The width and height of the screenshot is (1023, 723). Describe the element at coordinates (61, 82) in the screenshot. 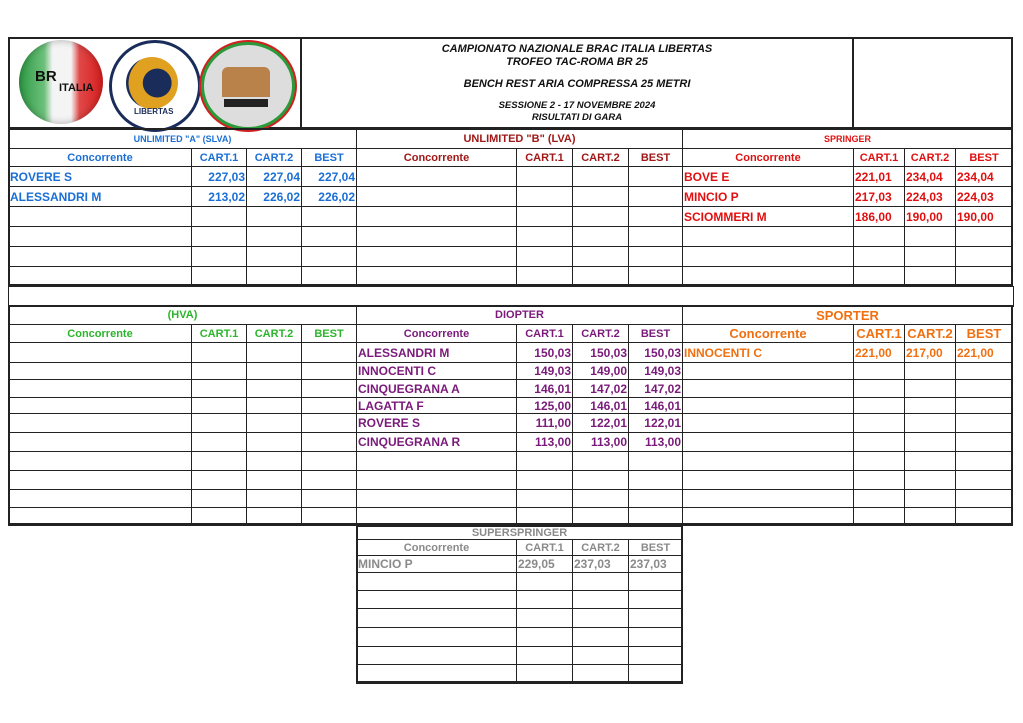

I see `brac-italia-logo: BR ITALIA` at that location.